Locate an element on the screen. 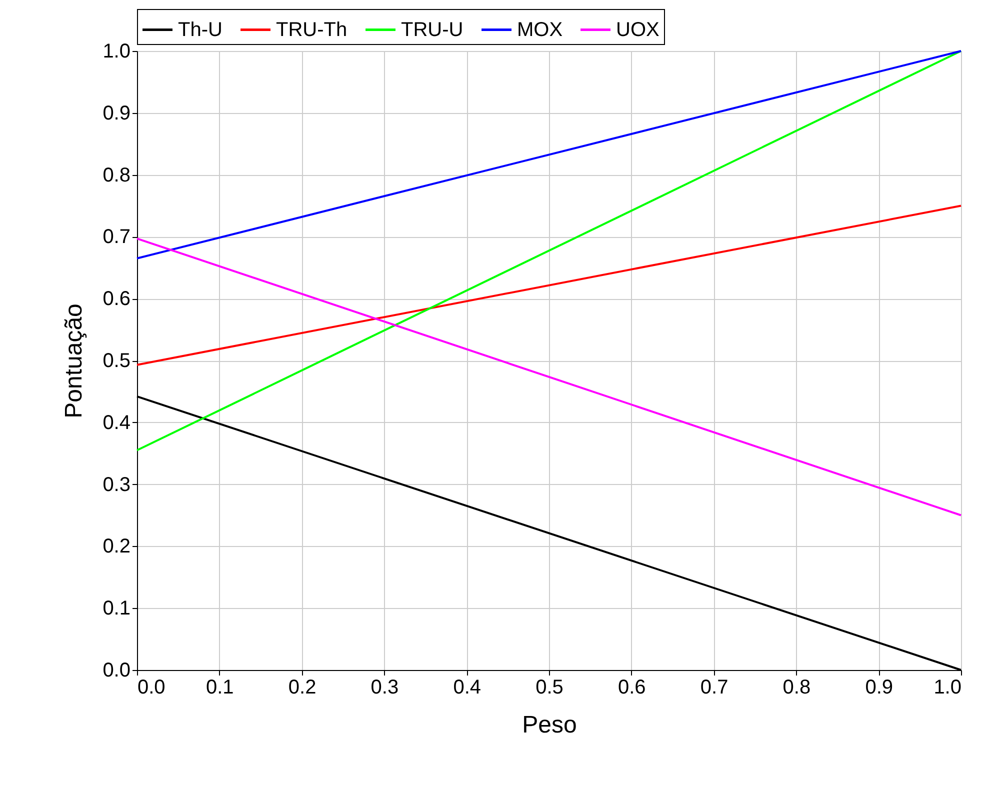 Image resolution: width=992 pixels, height=798 pixels. y-tick-label: 0.3 is located at coordinates (116, 485).